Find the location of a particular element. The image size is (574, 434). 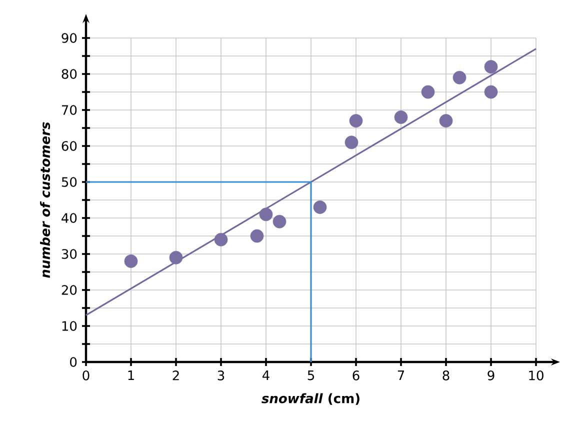

x-tick-label: 10 is located at coordinates (536, 375).